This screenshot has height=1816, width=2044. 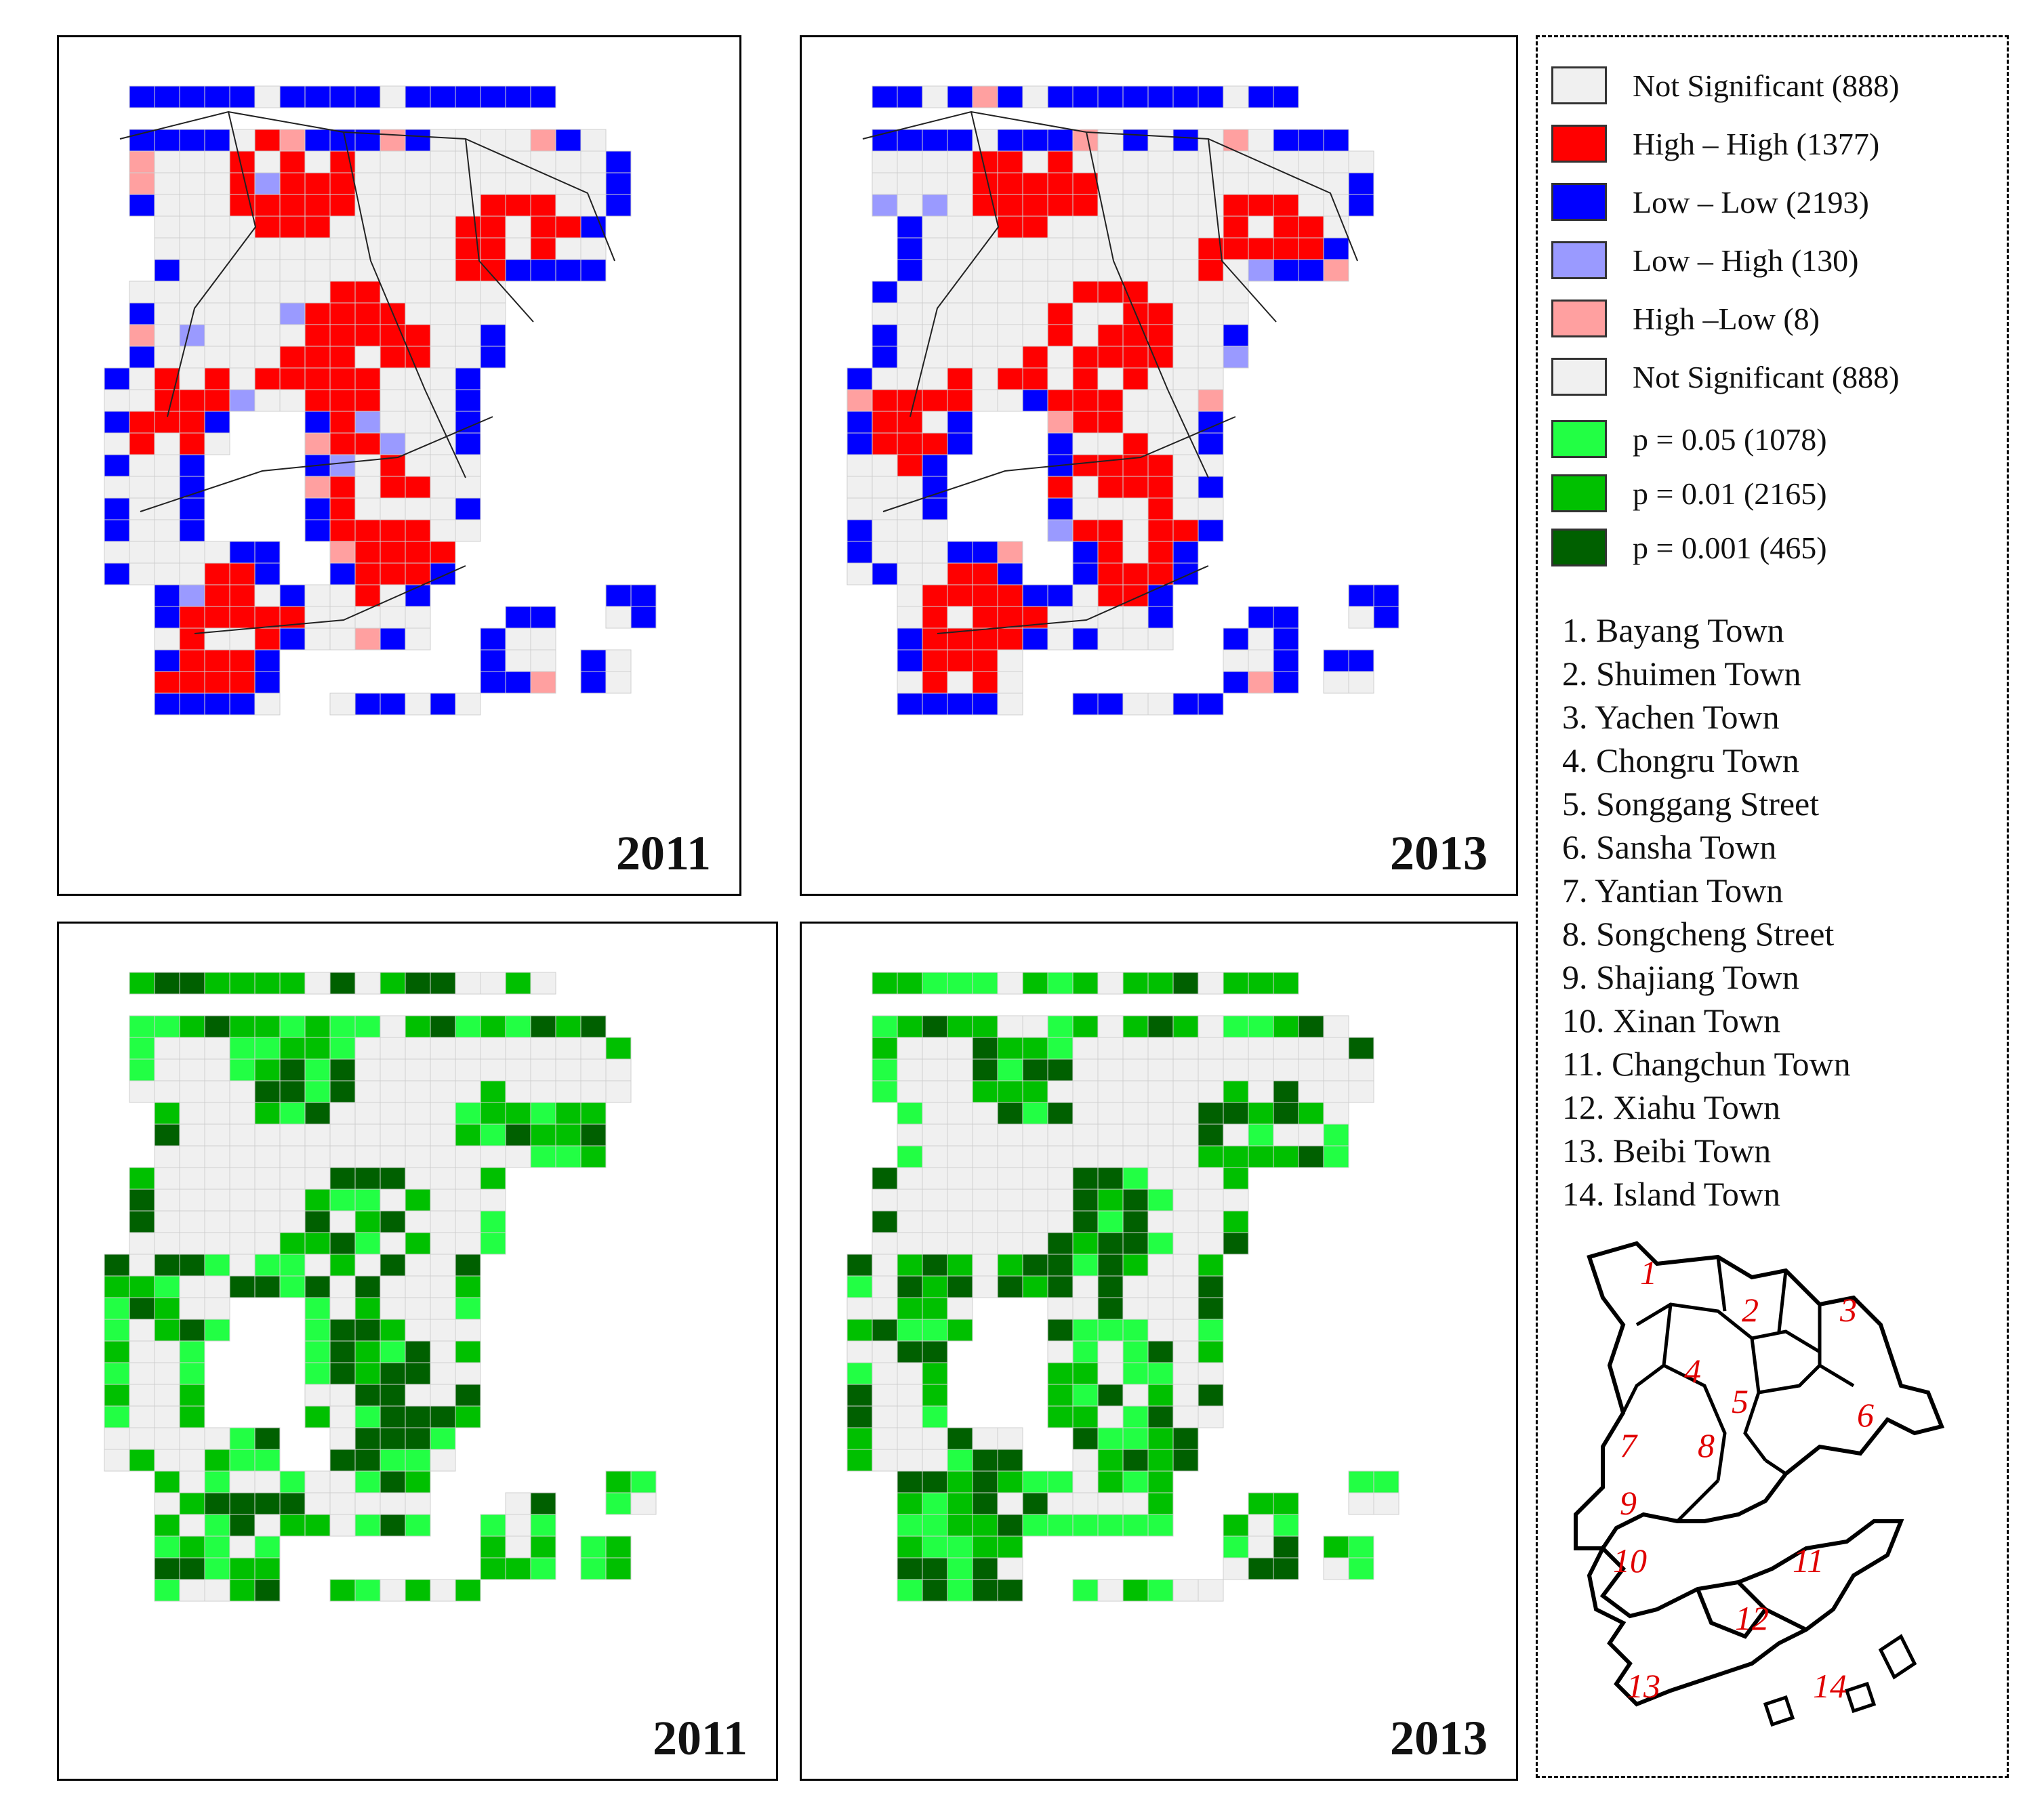 I want to click on legend-item: p = 0.05 (1078), so click(x=1689, y=439).